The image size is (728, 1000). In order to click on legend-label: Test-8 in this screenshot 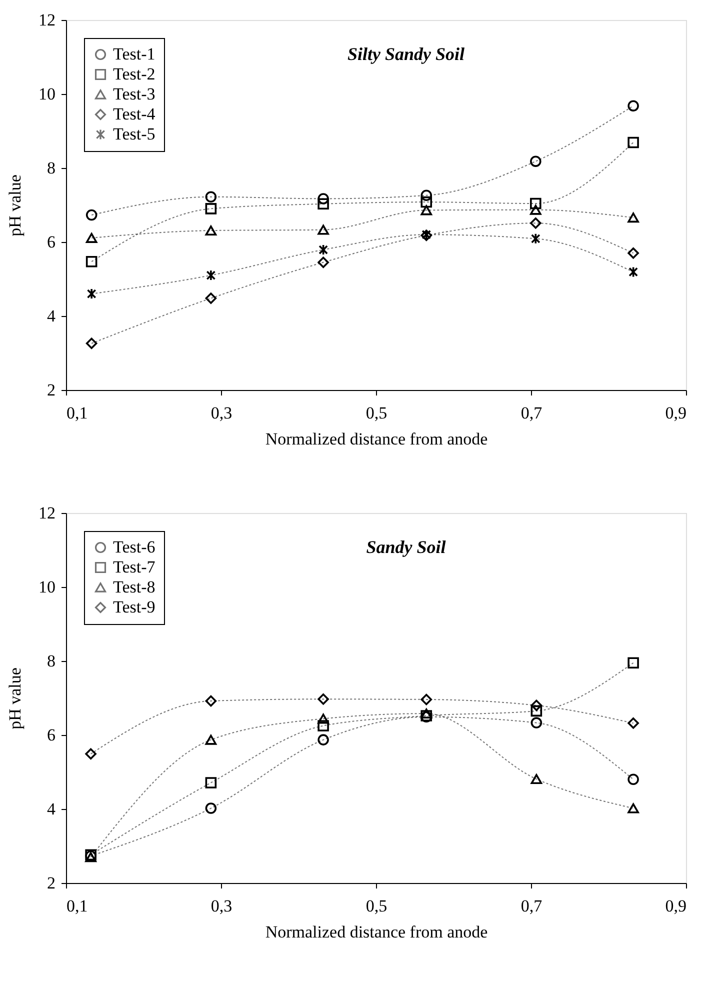, I will do `click(134, 587)`.